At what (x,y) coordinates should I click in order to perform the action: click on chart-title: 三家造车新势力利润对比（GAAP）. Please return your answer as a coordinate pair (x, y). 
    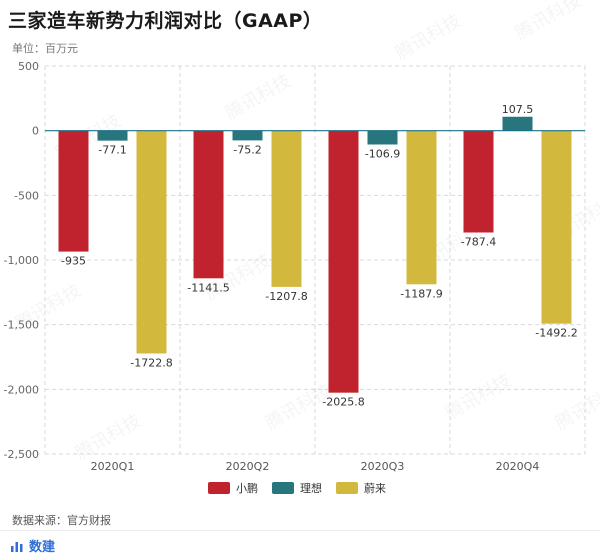
    Looking at the image, I should click on (165, 21).